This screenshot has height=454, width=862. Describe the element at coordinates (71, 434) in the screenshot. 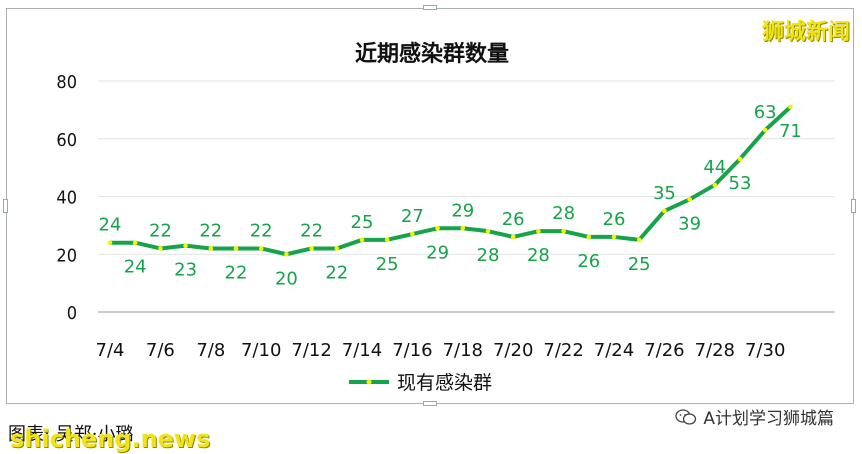

I see `credit-text: 图表: 吴郑·小璐` at that location.